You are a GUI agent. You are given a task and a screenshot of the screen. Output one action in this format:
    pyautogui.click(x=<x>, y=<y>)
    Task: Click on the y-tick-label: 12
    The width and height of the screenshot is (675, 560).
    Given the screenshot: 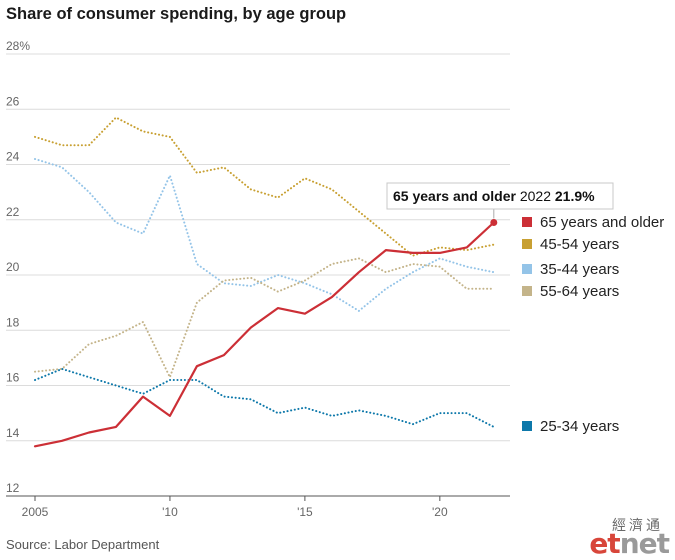 What is the action you would take?
    pyautogui.click(x=13, y=488)
    